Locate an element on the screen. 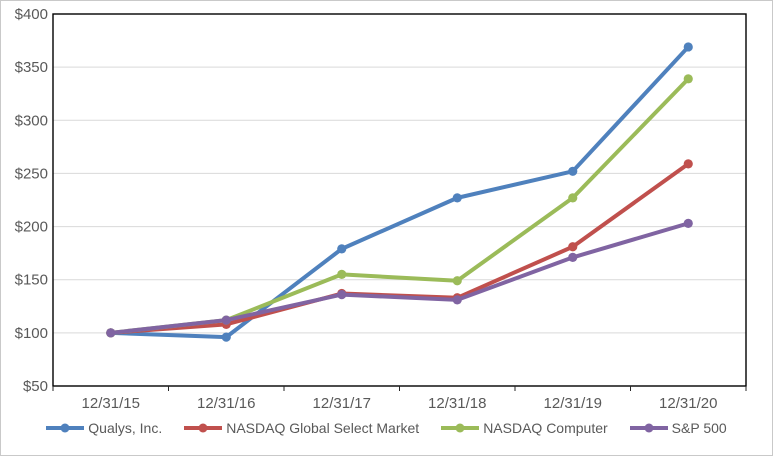 The height and width of the screenshot is (456, 773). y-axis-label: $300 is located at coordinates (31, 120).